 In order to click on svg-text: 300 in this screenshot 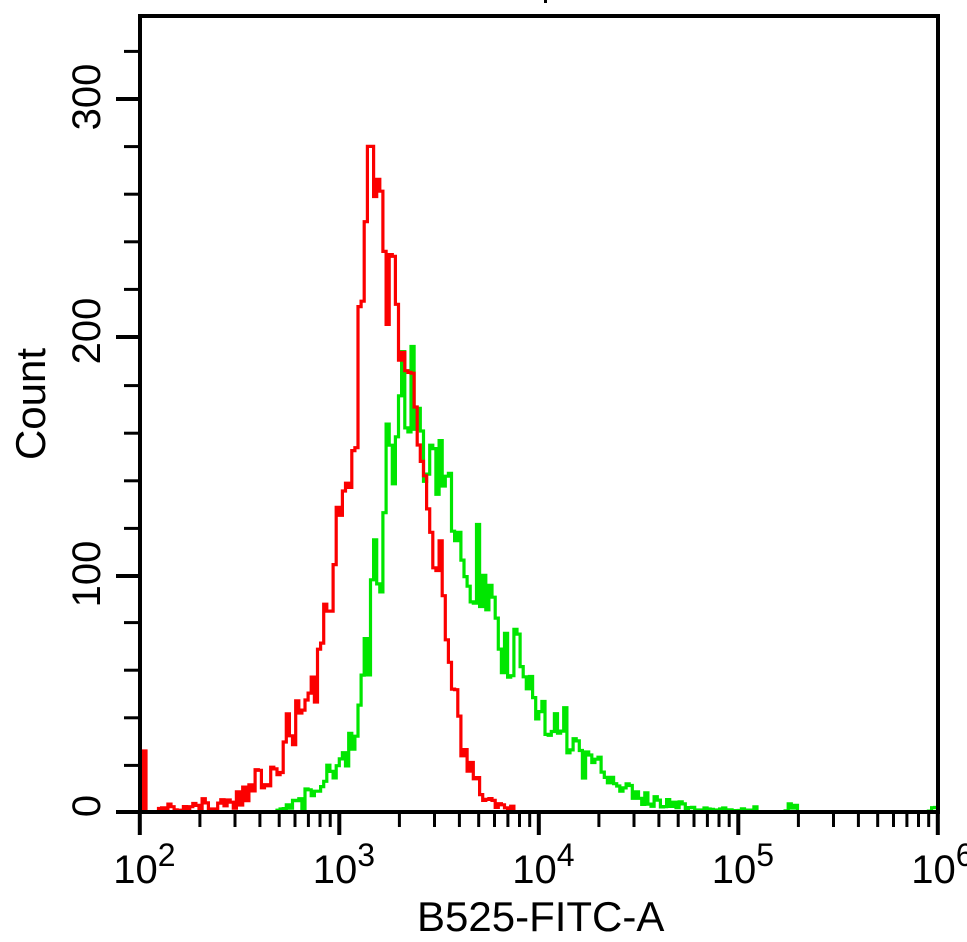, I will do `click(87, 97)`.